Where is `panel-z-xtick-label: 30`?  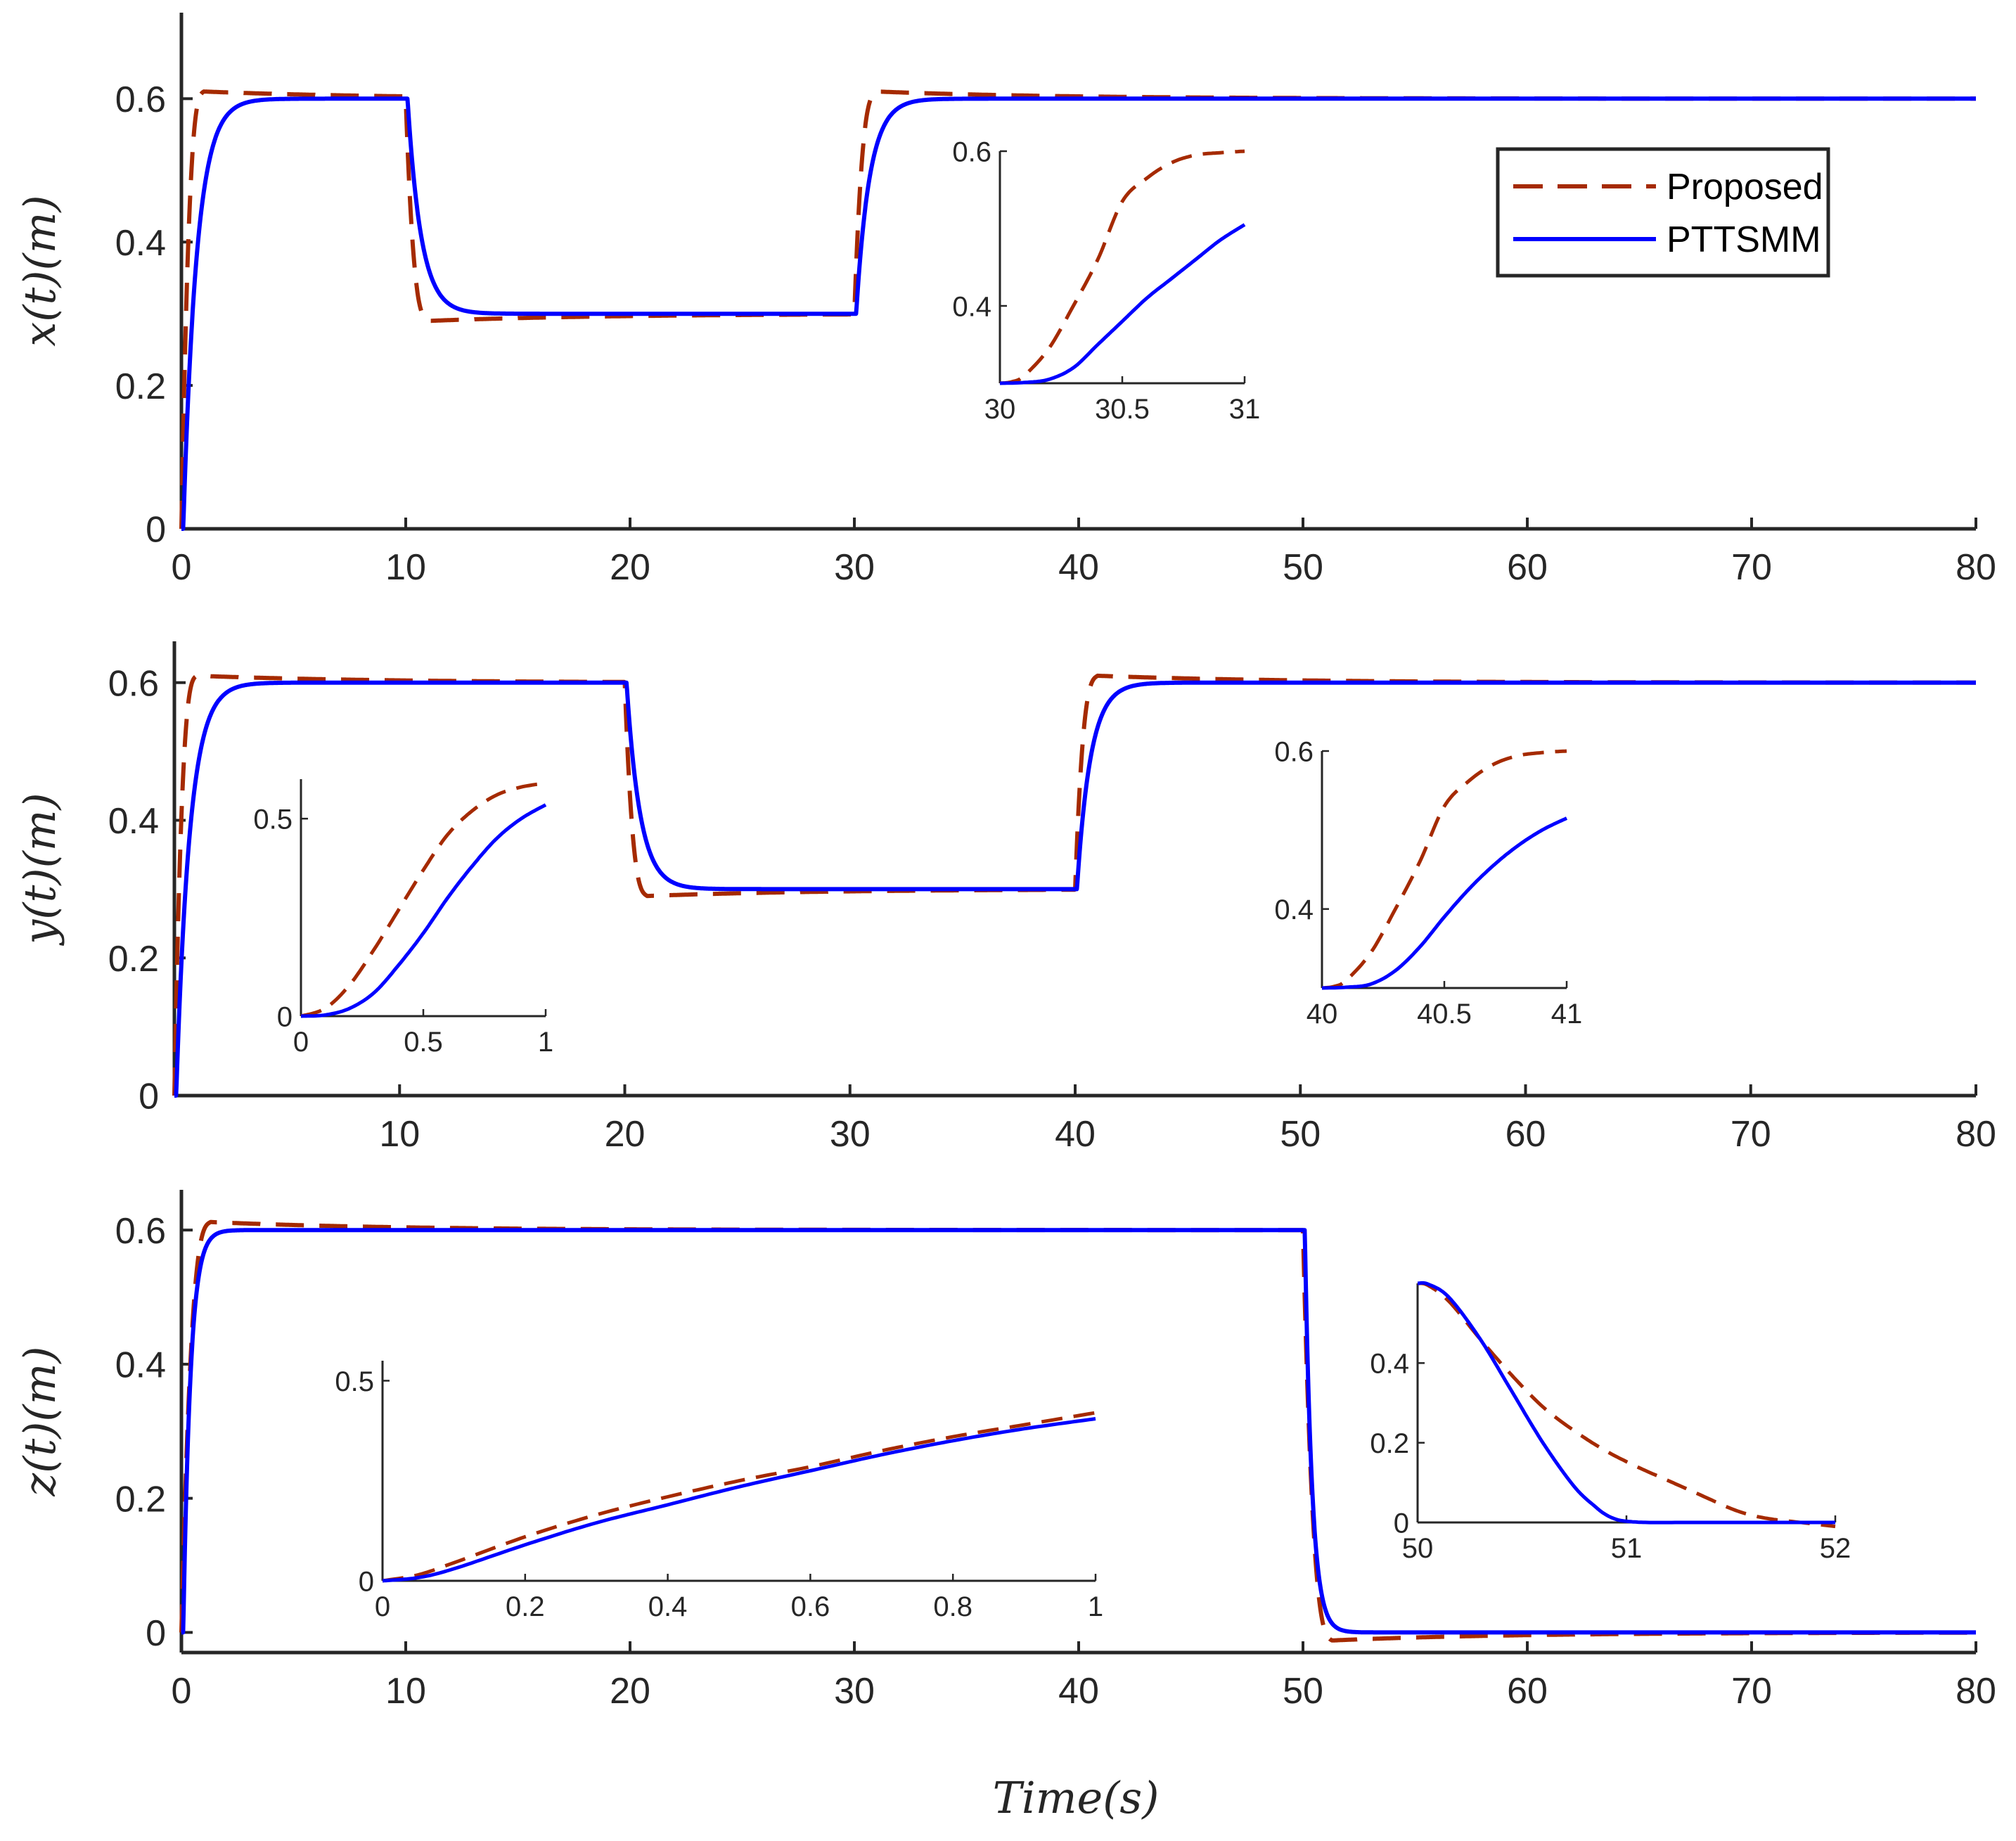 panel-z-xtick-label: 30 is located at coordinates (854, 1691).